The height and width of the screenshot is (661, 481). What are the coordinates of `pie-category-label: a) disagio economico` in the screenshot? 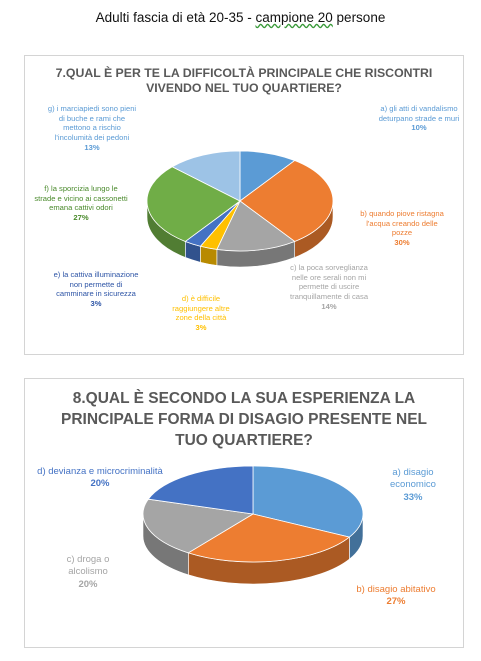 It's located at (413, 479).